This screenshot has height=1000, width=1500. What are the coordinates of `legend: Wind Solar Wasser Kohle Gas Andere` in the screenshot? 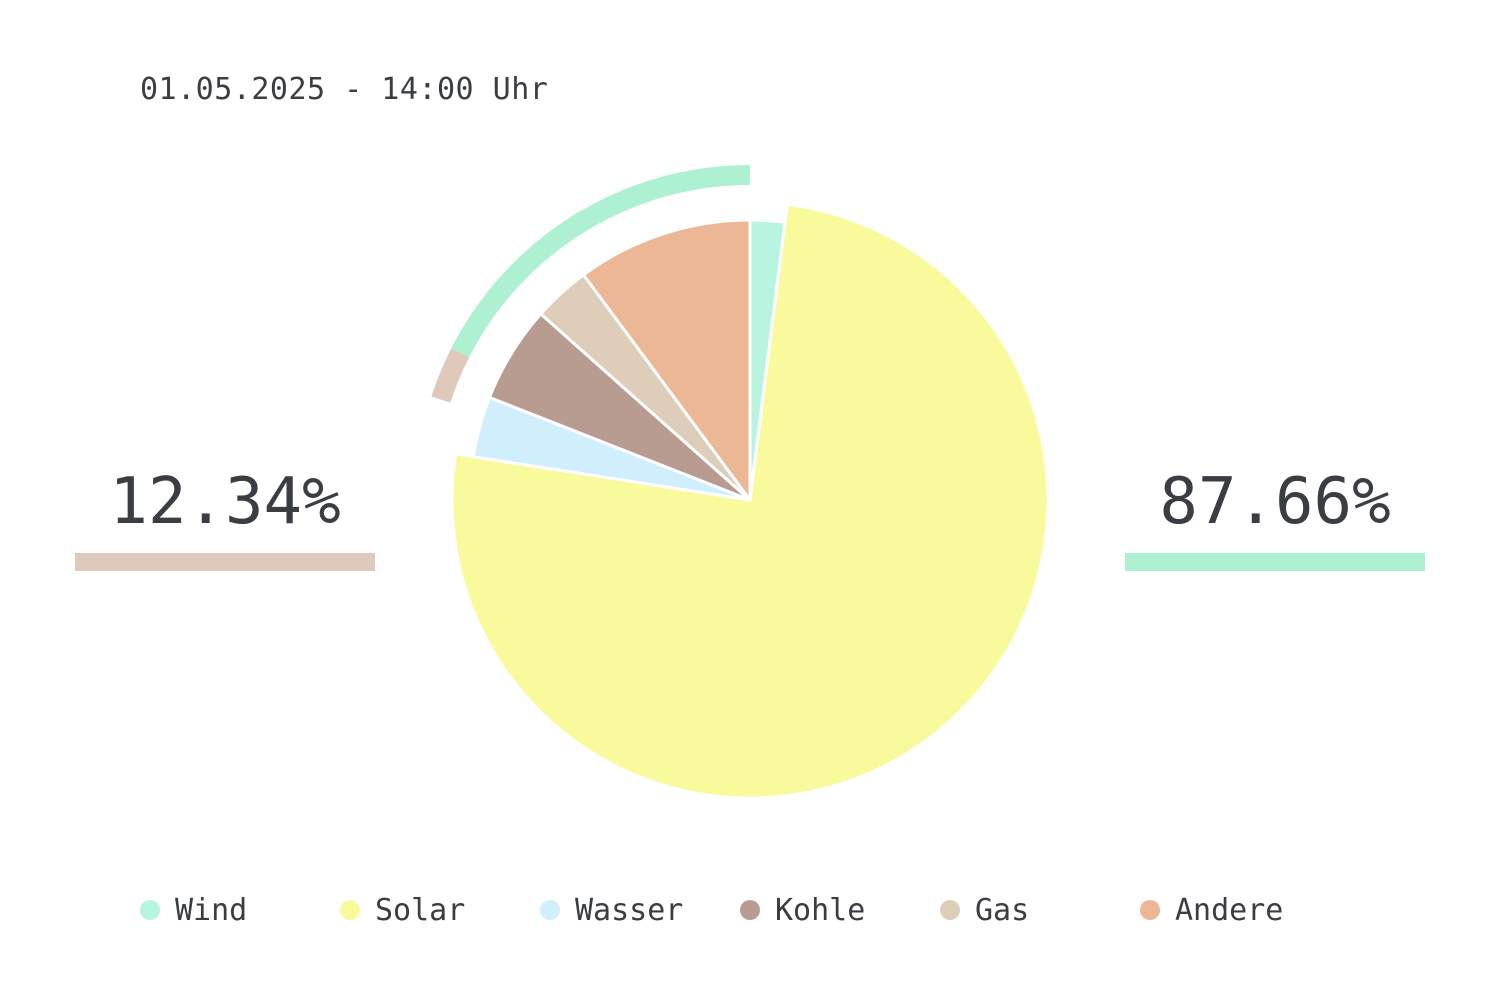 It's located at (750, 910).